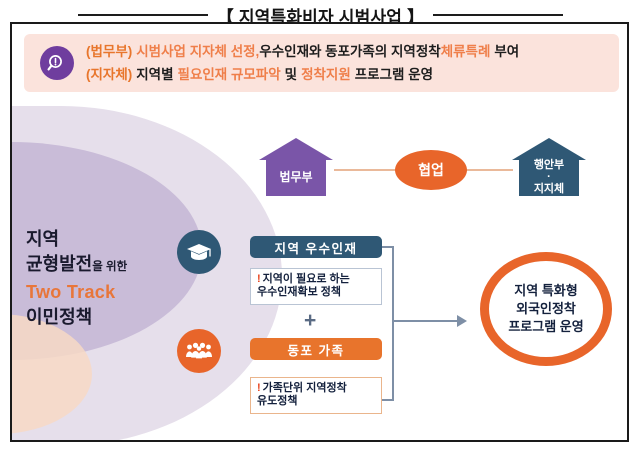  I want to click on track-talent-note-line1: ! 지역이 필요로 하는, so click(317, 279).